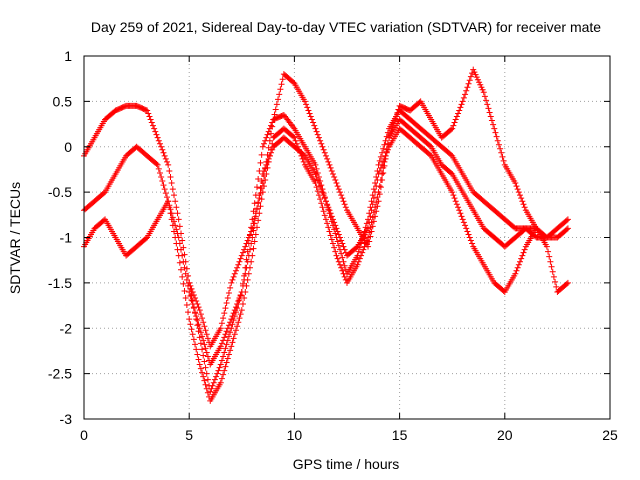 This screenshot has height=480, width=640. Describe the element at coordinates (66, 419) in the screenshot. I see `y-tick-label: -3` at that location.